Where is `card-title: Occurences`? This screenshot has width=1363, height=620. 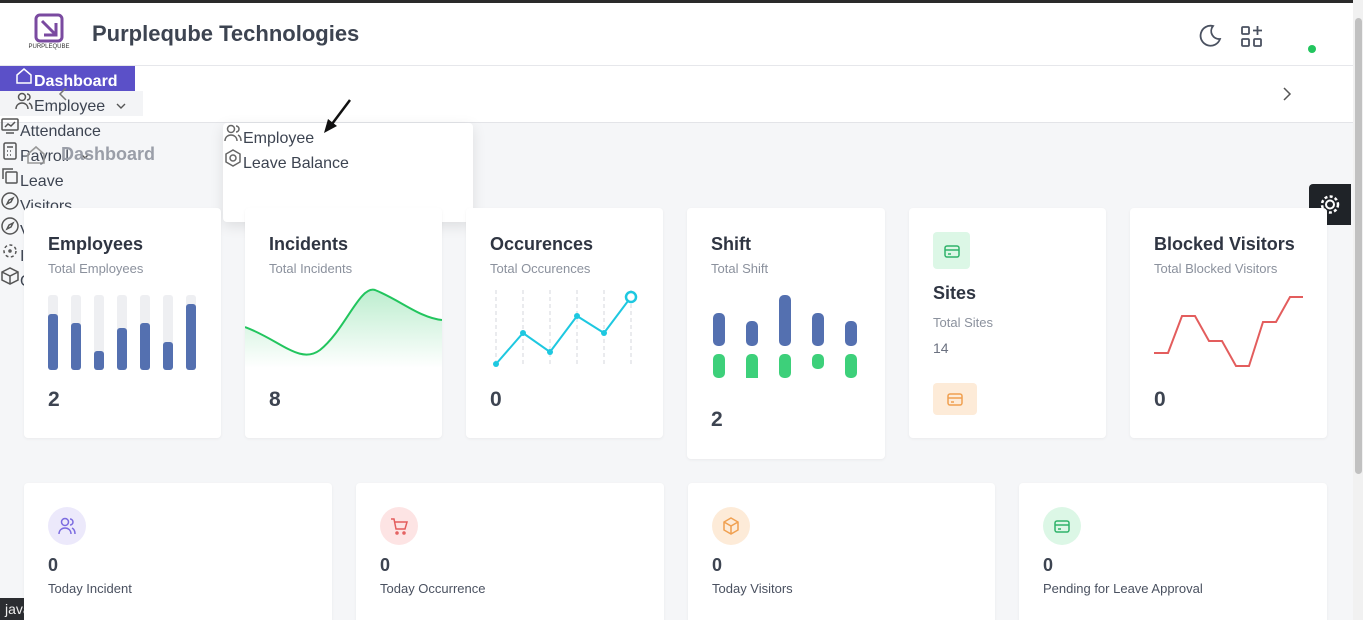 card-title: Occurences is located at coordinates (542, 244).